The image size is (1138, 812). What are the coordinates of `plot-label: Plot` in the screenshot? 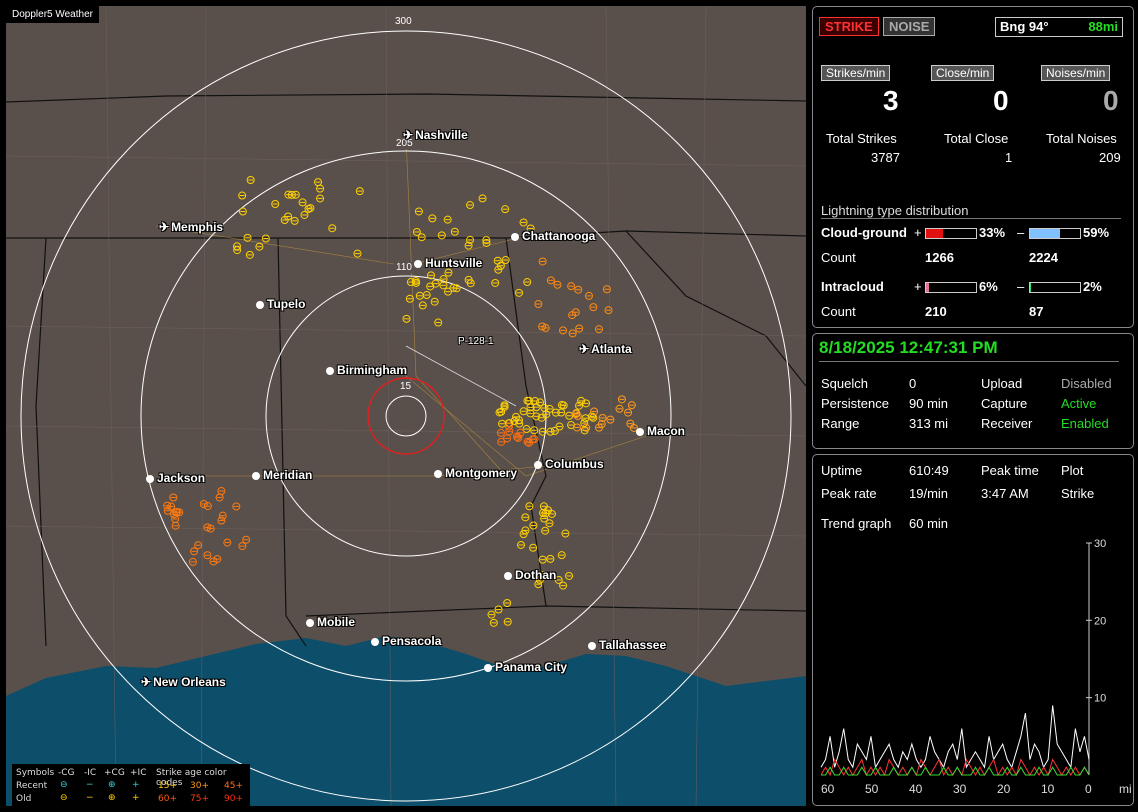 It's located at (1072, 470).